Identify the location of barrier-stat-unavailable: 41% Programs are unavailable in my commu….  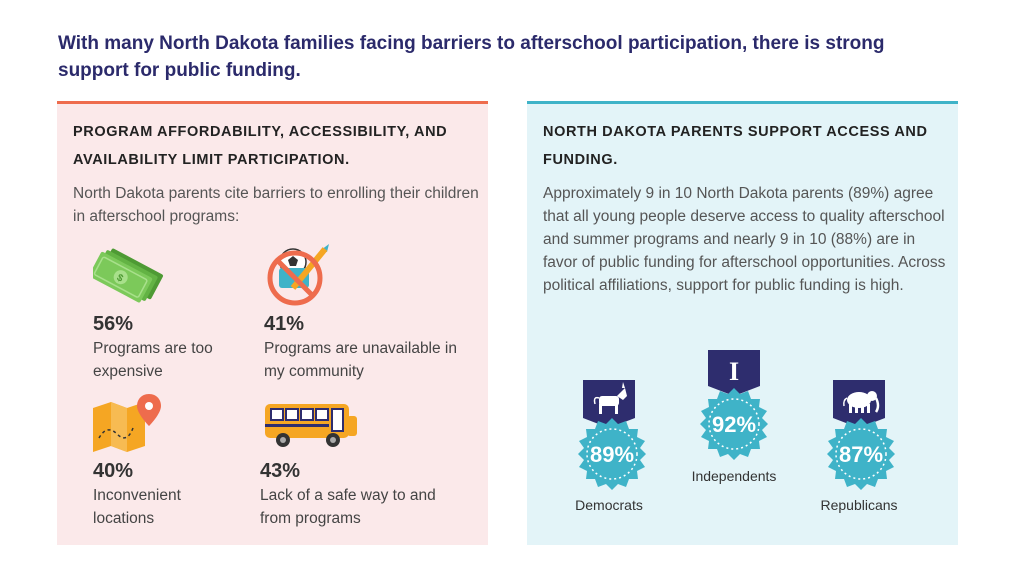
(364, 347).